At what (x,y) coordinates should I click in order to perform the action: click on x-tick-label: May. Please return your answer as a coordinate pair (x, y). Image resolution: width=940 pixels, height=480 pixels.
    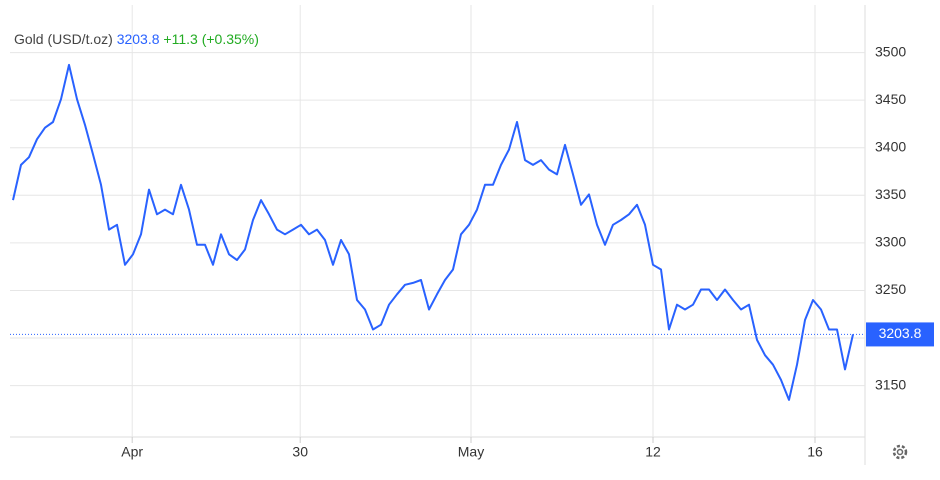
    Looking at the image, I should click on (471, 452).